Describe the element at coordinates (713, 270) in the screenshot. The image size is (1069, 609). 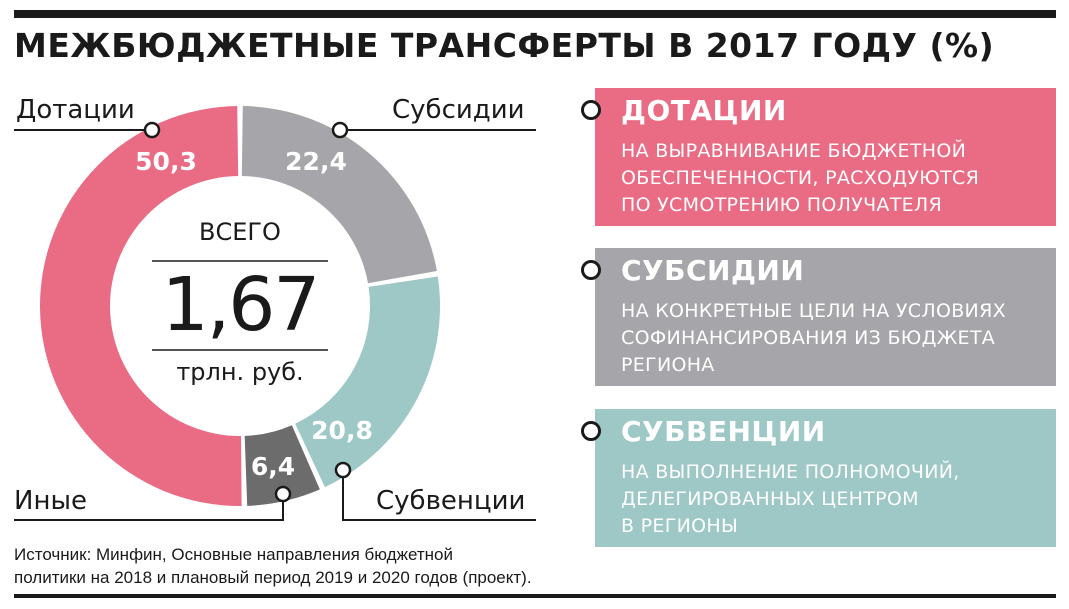
I see `panel-title: СУБСИДИИ` at that location.